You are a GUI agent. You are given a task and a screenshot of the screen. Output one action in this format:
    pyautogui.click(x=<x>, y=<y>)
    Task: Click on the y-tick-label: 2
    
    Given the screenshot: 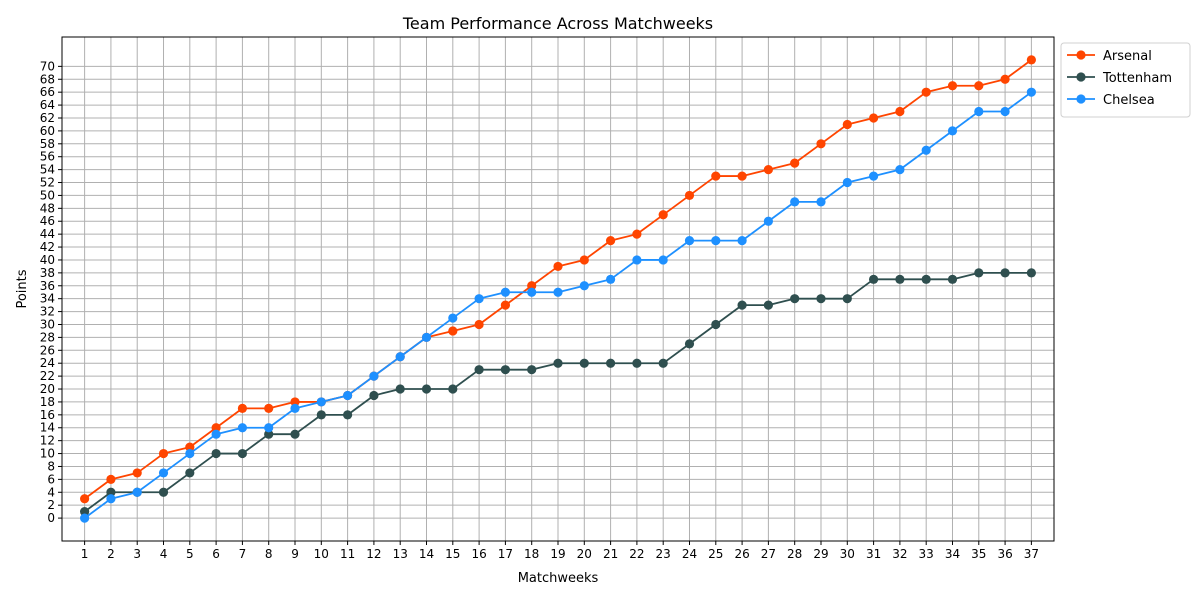 What is the action you would take?
    pyautogui.click(x=51, y=505)
    